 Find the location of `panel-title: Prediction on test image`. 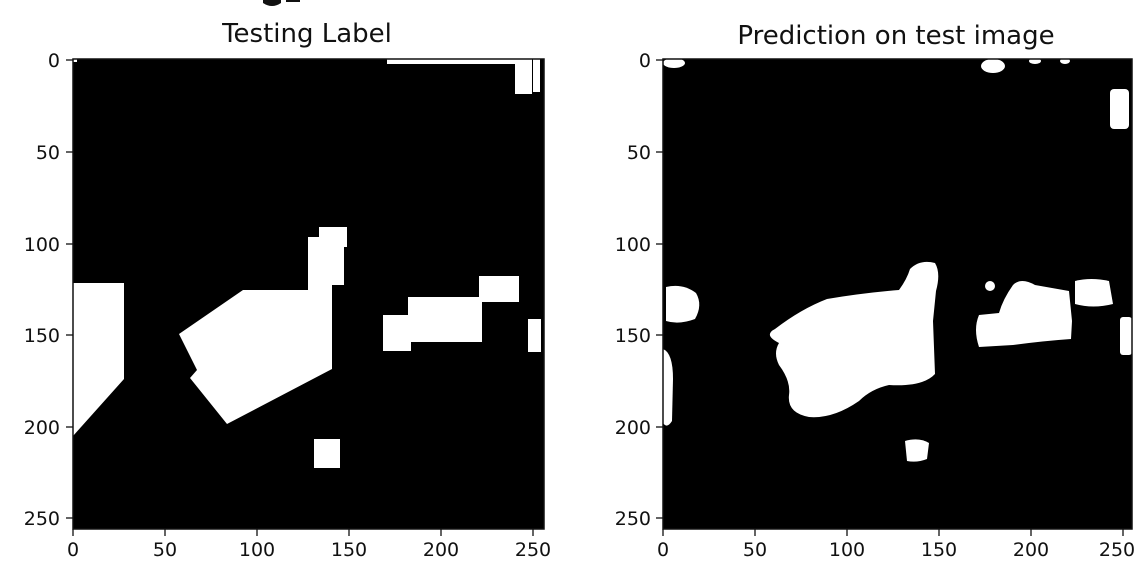

panel-title: Prediction on test image is located at coordinates (895, 36).